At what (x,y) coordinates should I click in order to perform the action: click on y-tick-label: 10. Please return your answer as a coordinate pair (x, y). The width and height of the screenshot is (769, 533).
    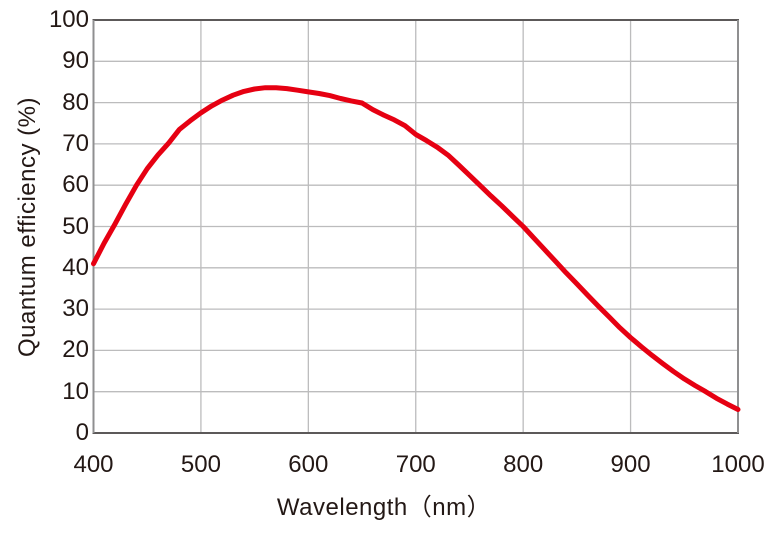
    Looking at the image, I should click on (75, 391).